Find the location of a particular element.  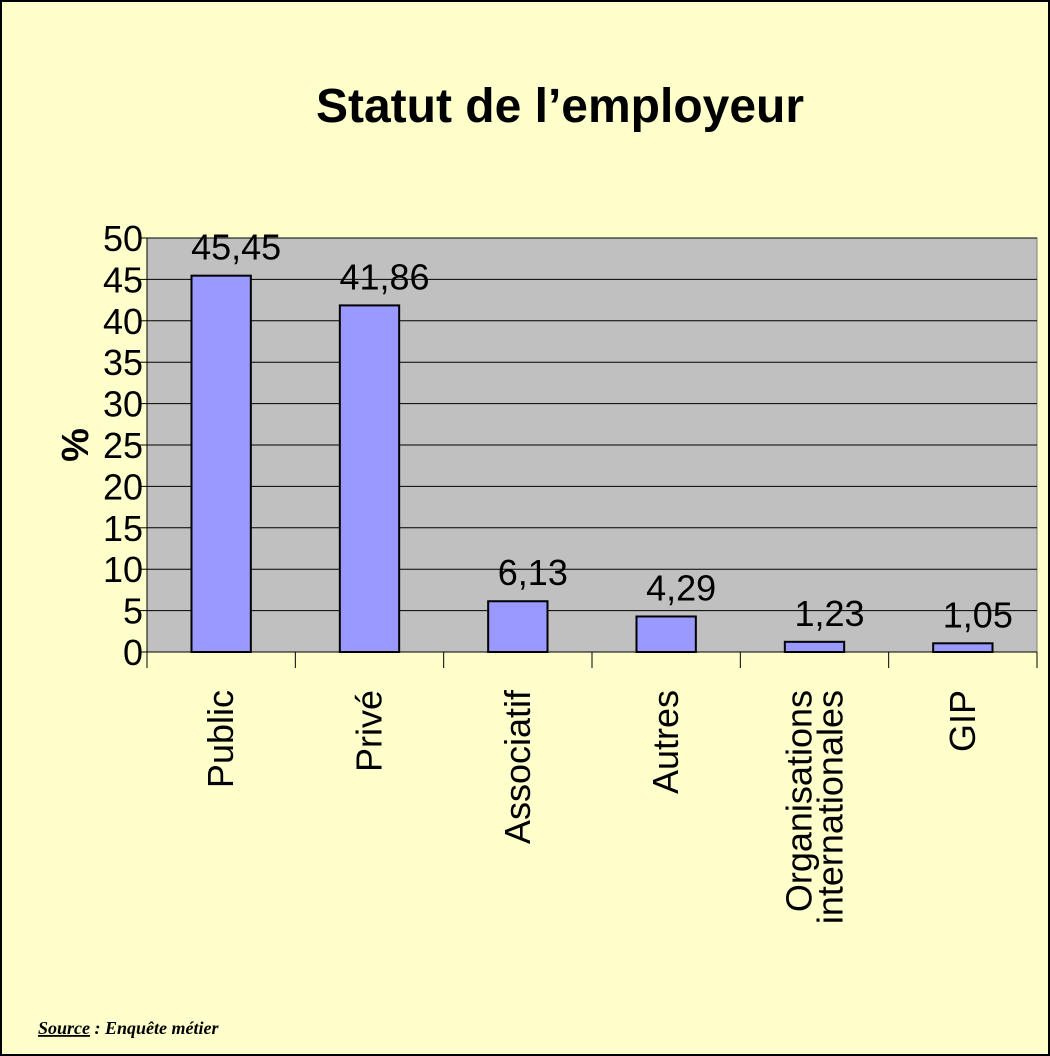

data-label: 4,29 is located at coordinates (681, 587).